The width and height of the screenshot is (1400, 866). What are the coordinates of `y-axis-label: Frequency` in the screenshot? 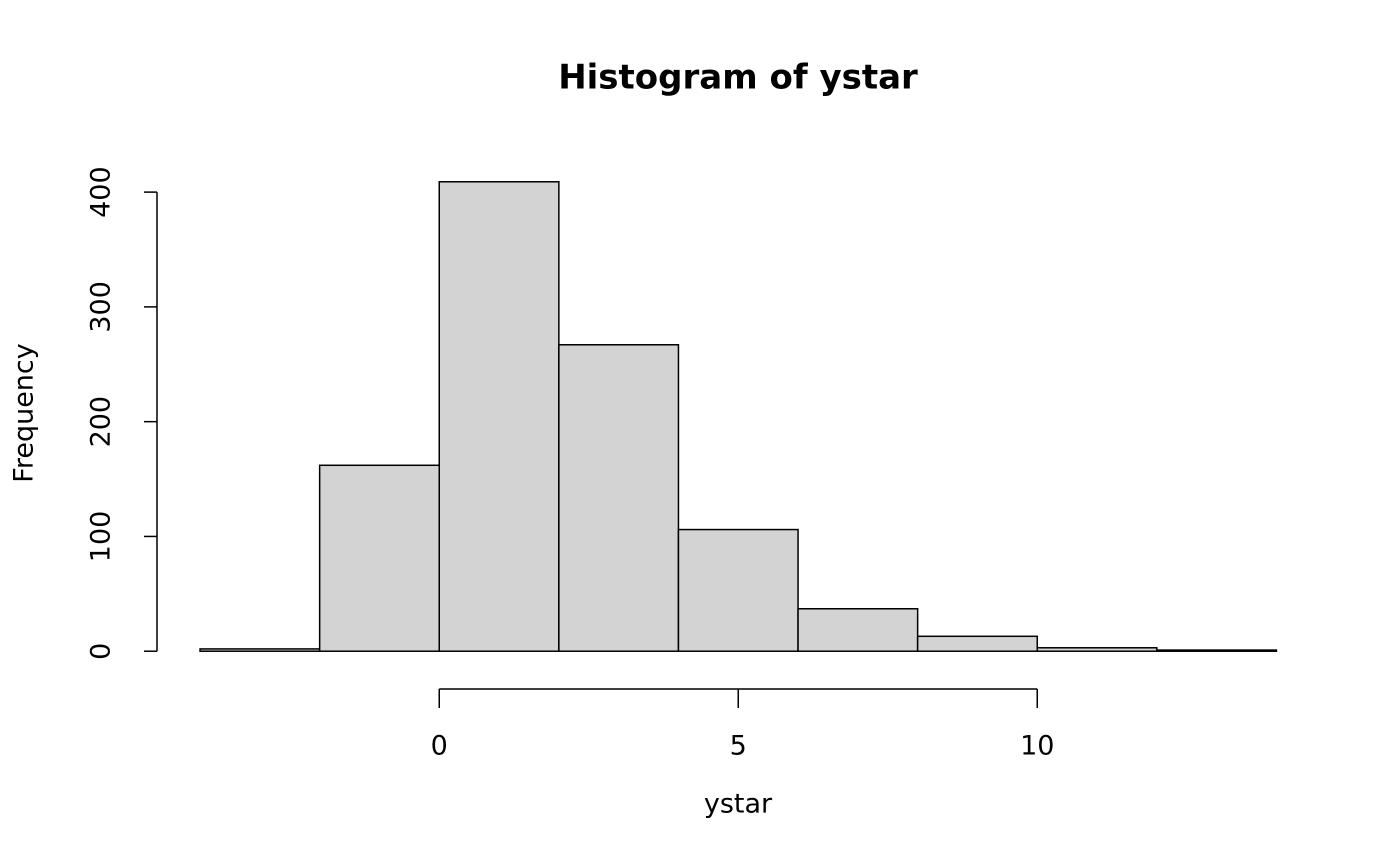 It's located at (24, 413).